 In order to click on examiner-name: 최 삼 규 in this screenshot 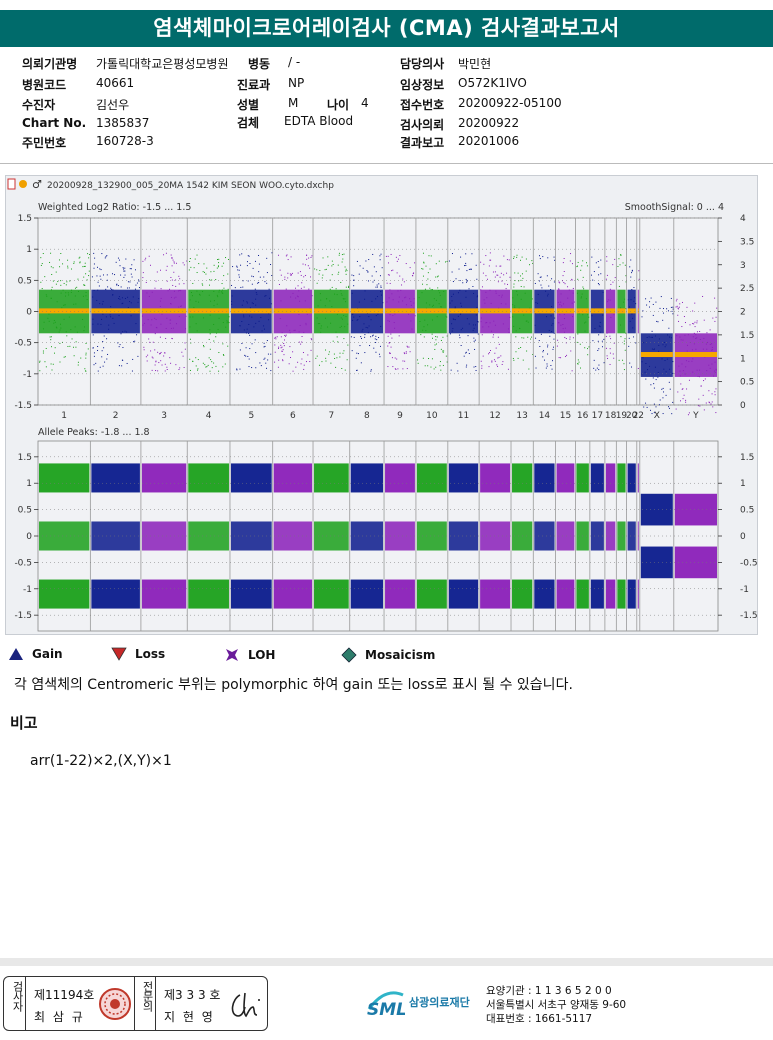, I will do `click(59, 1017)`.